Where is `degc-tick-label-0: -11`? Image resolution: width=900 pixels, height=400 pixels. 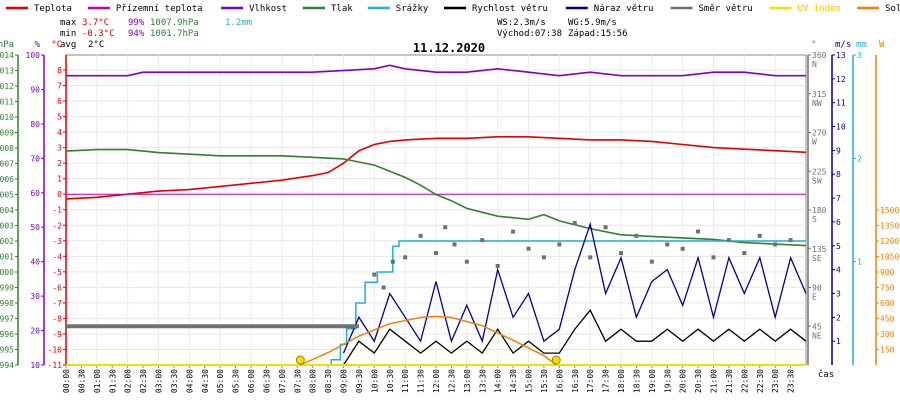 degc-tick-label-0: -11 is located at coordinates (55, 365).